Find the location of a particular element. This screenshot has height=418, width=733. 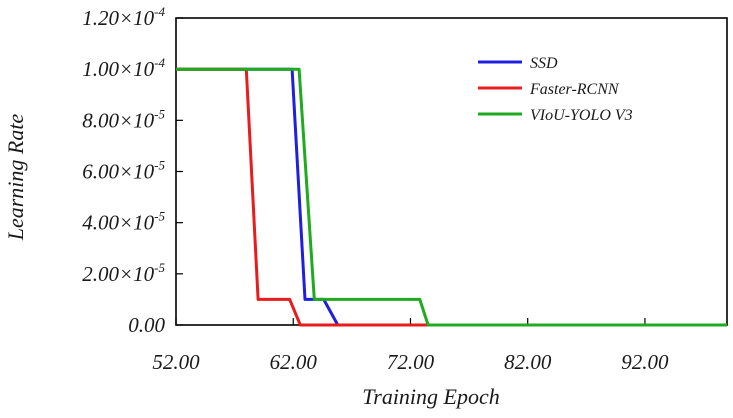

x-tick-label: 82.00 is located at coordinates (528, 362).